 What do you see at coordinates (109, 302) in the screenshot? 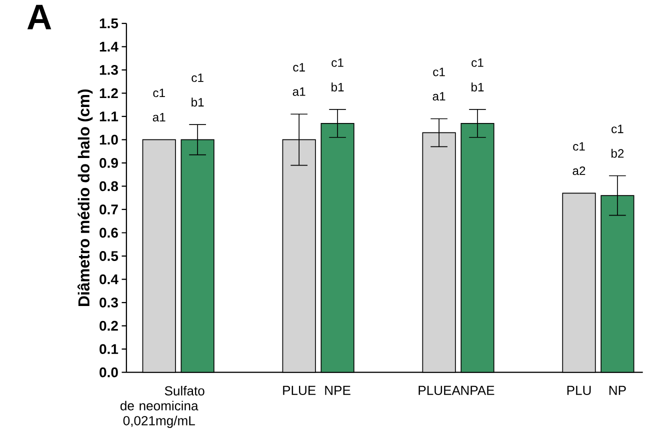
I see `y-tick-label: 0.3` at bounding box center [109, 302].